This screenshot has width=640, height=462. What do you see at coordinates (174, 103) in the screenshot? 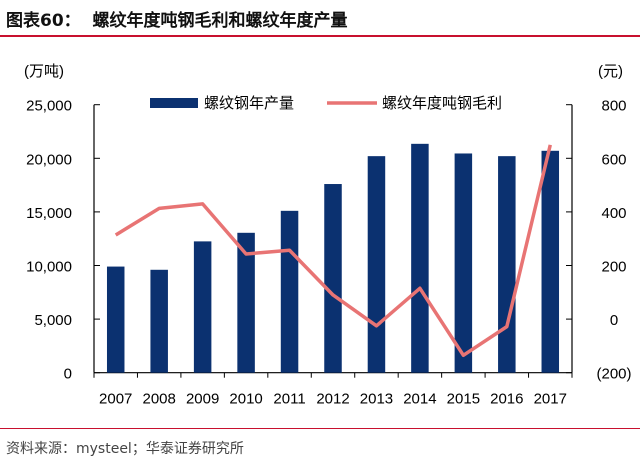
I see `legend-bar-swatch` at bounding box center [174, 103].